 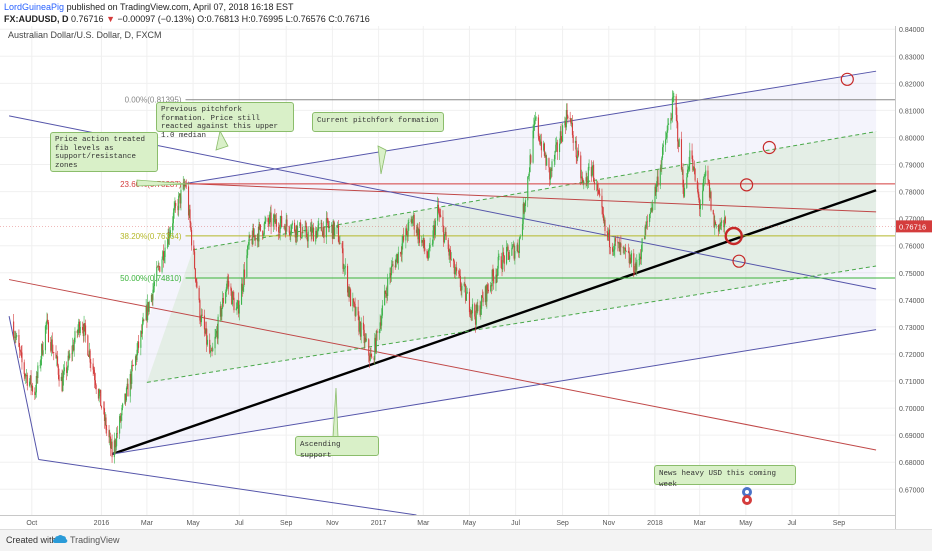 I want to click on time-tick-label: 2017, so click(x=379, y=523).